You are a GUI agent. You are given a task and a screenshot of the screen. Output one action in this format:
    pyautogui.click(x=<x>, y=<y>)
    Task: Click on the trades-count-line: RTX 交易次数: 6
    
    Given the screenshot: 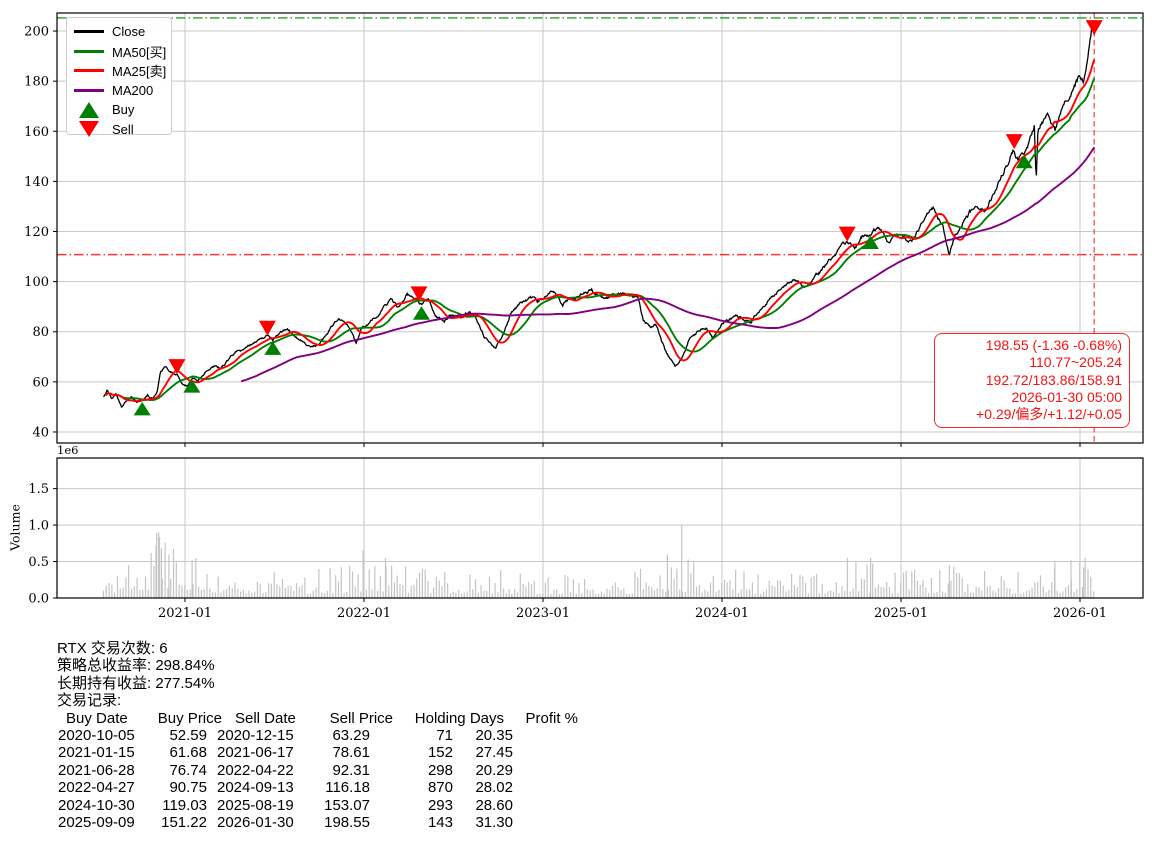 What is the action you would take?
    pyautogui.click(x=112, y=648)
    